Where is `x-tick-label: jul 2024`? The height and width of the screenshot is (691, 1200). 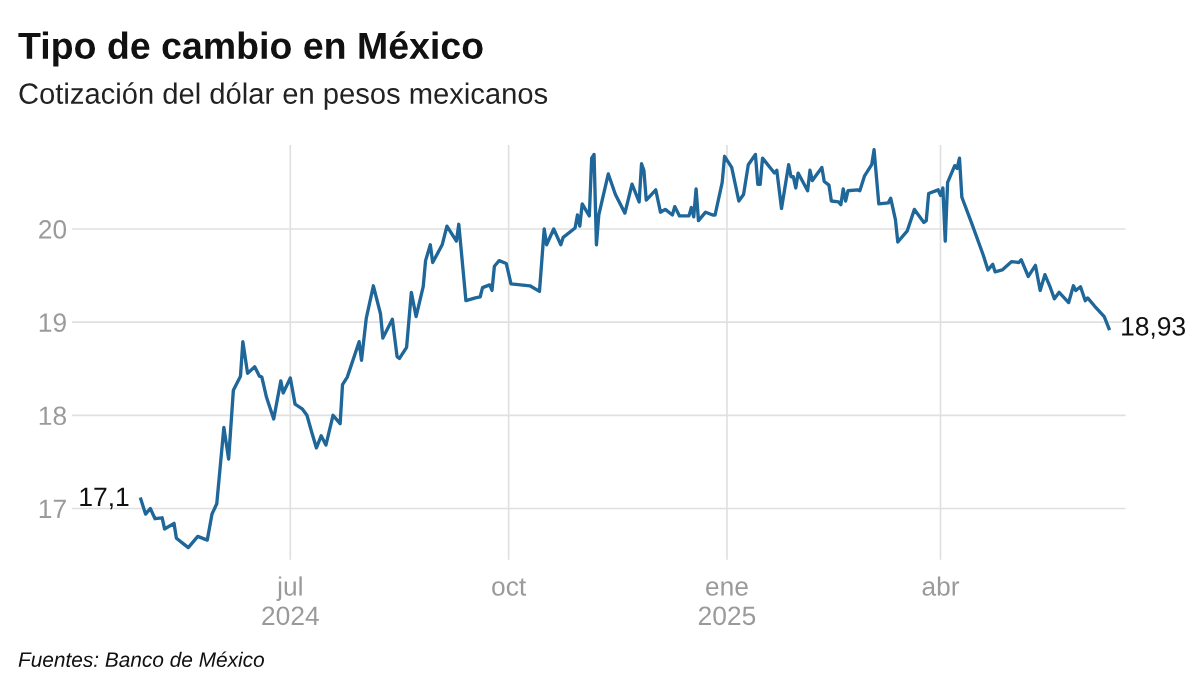
x-tick-label: jul 2024 is located at coordinates (290, 601).